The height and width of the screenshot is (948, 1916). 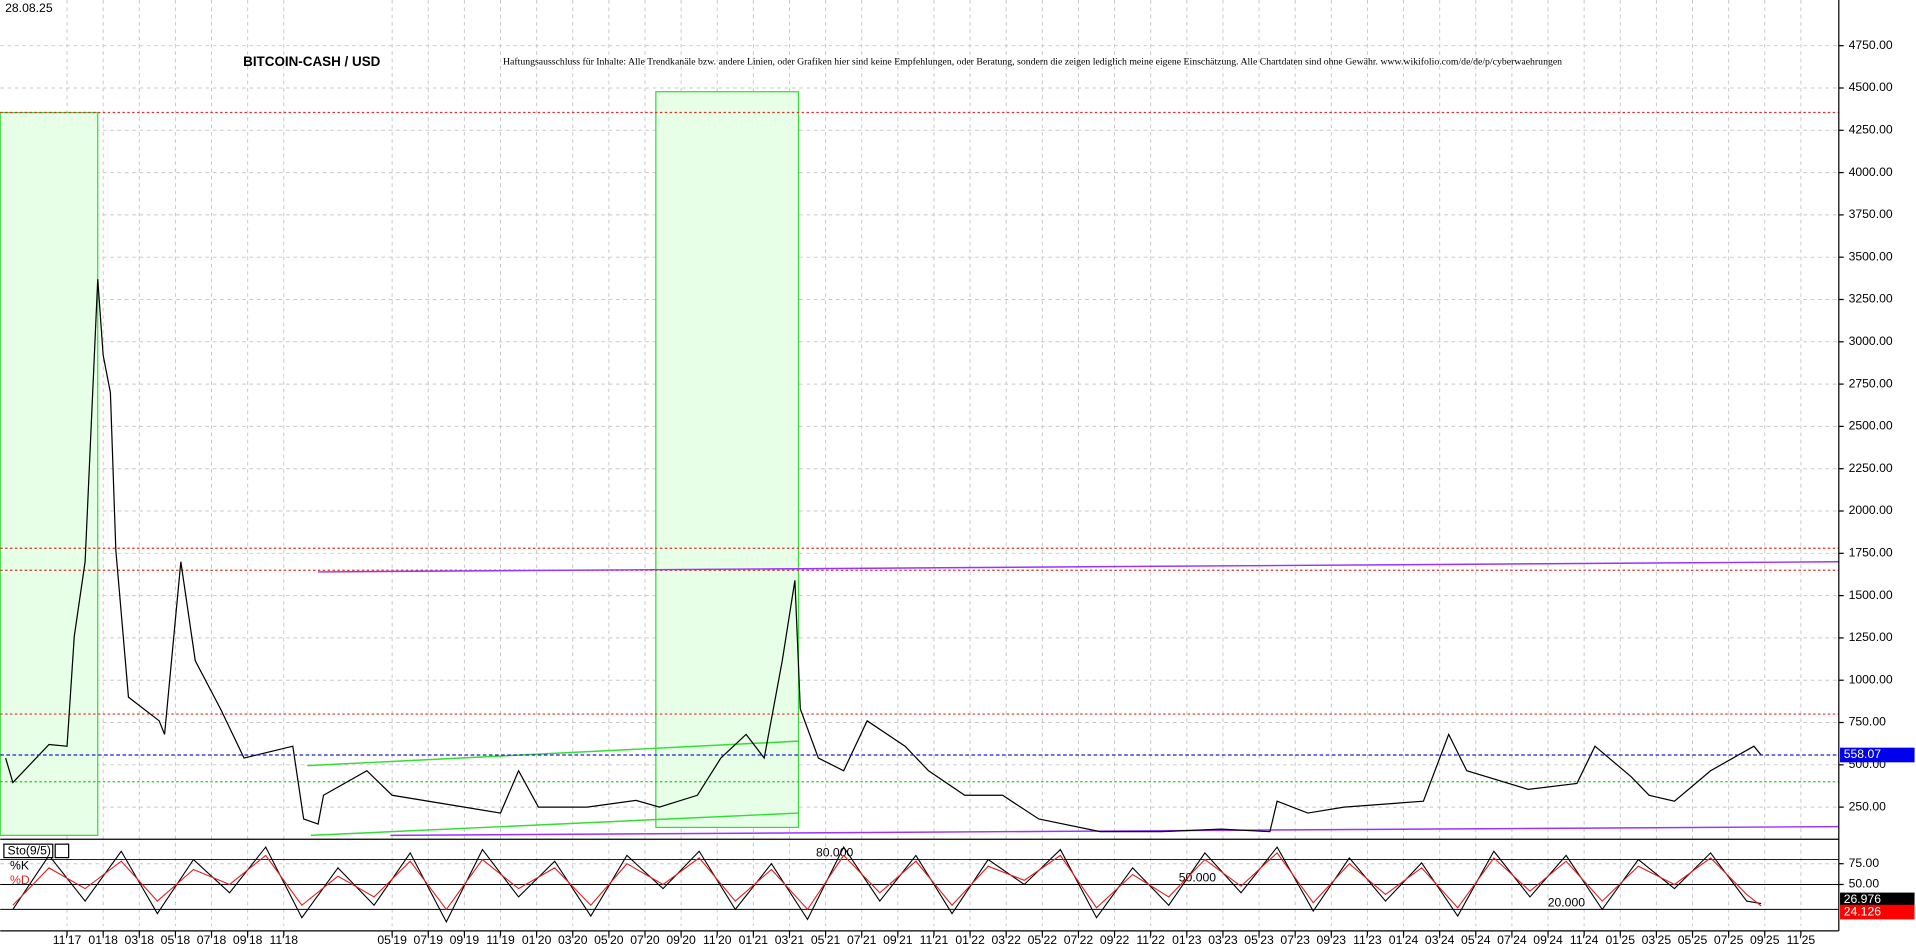 What do you see at coordinates (20, 880) in the screenshot?
I see `legend-d: %D` at bounding box center [20, 880].